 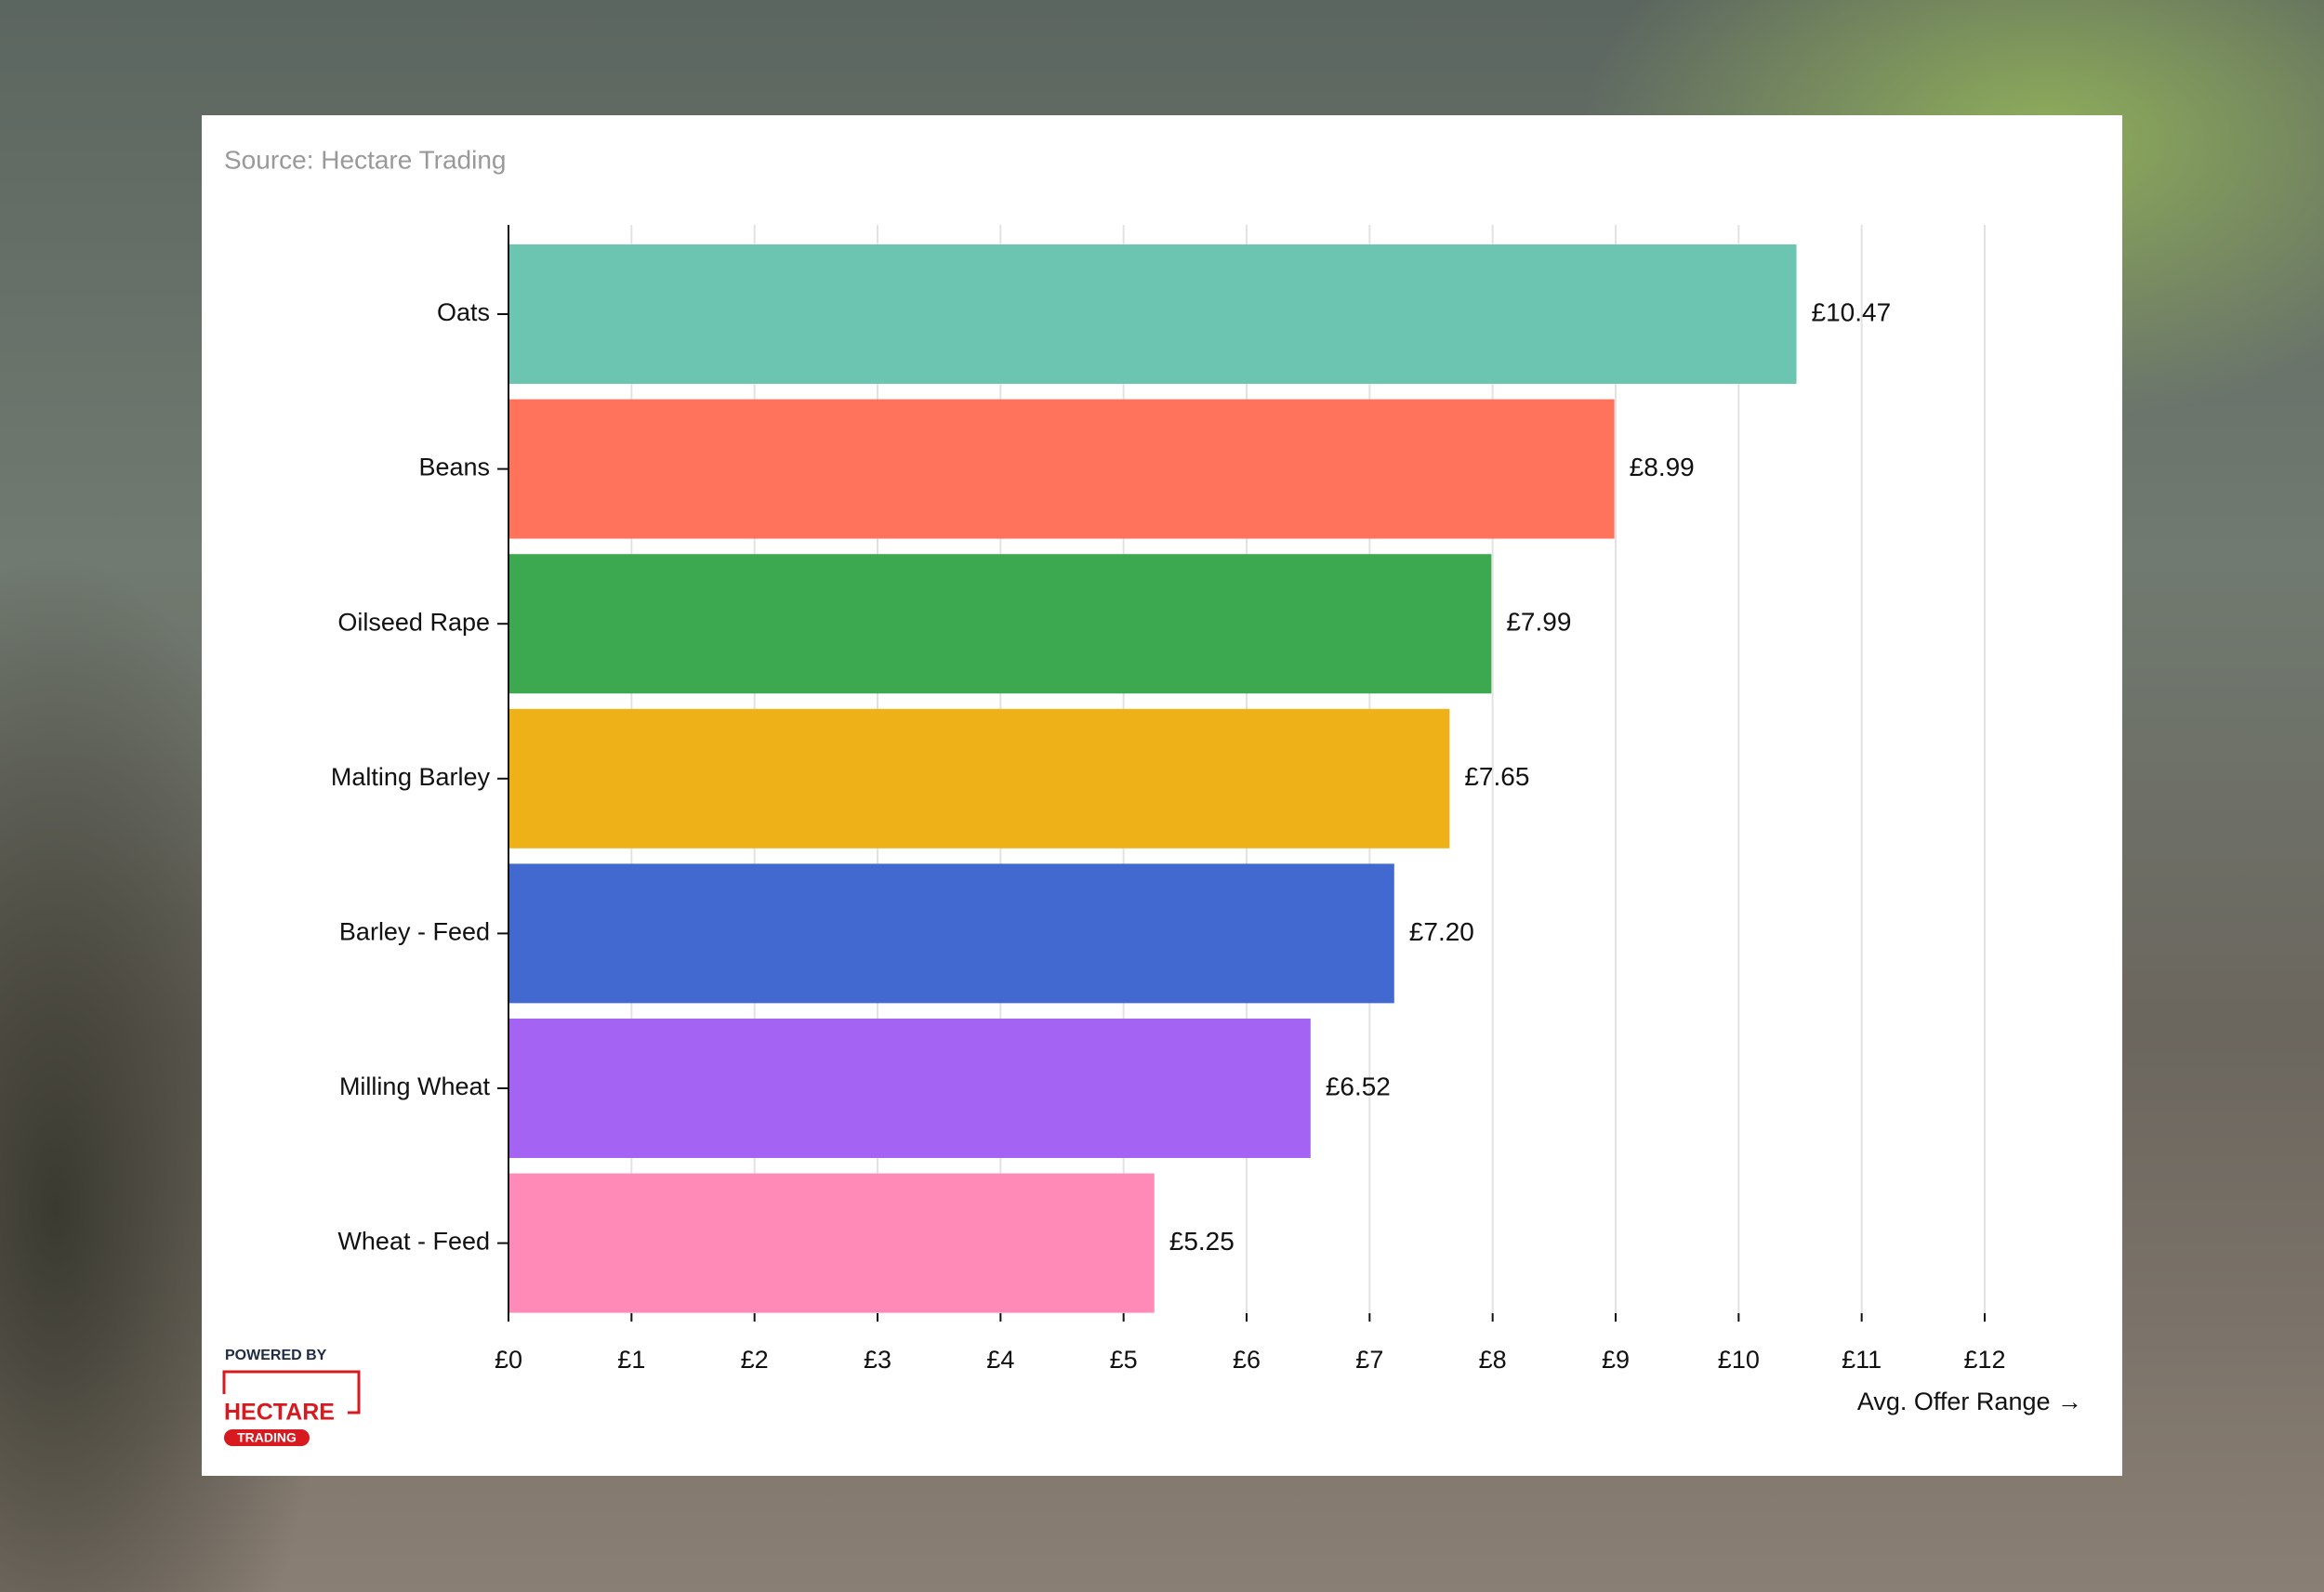 What do you see at coordinates (279, 1413) in the screenshot?
I see `logo-brand: HECTARE` at bounding box center [279, 1413].